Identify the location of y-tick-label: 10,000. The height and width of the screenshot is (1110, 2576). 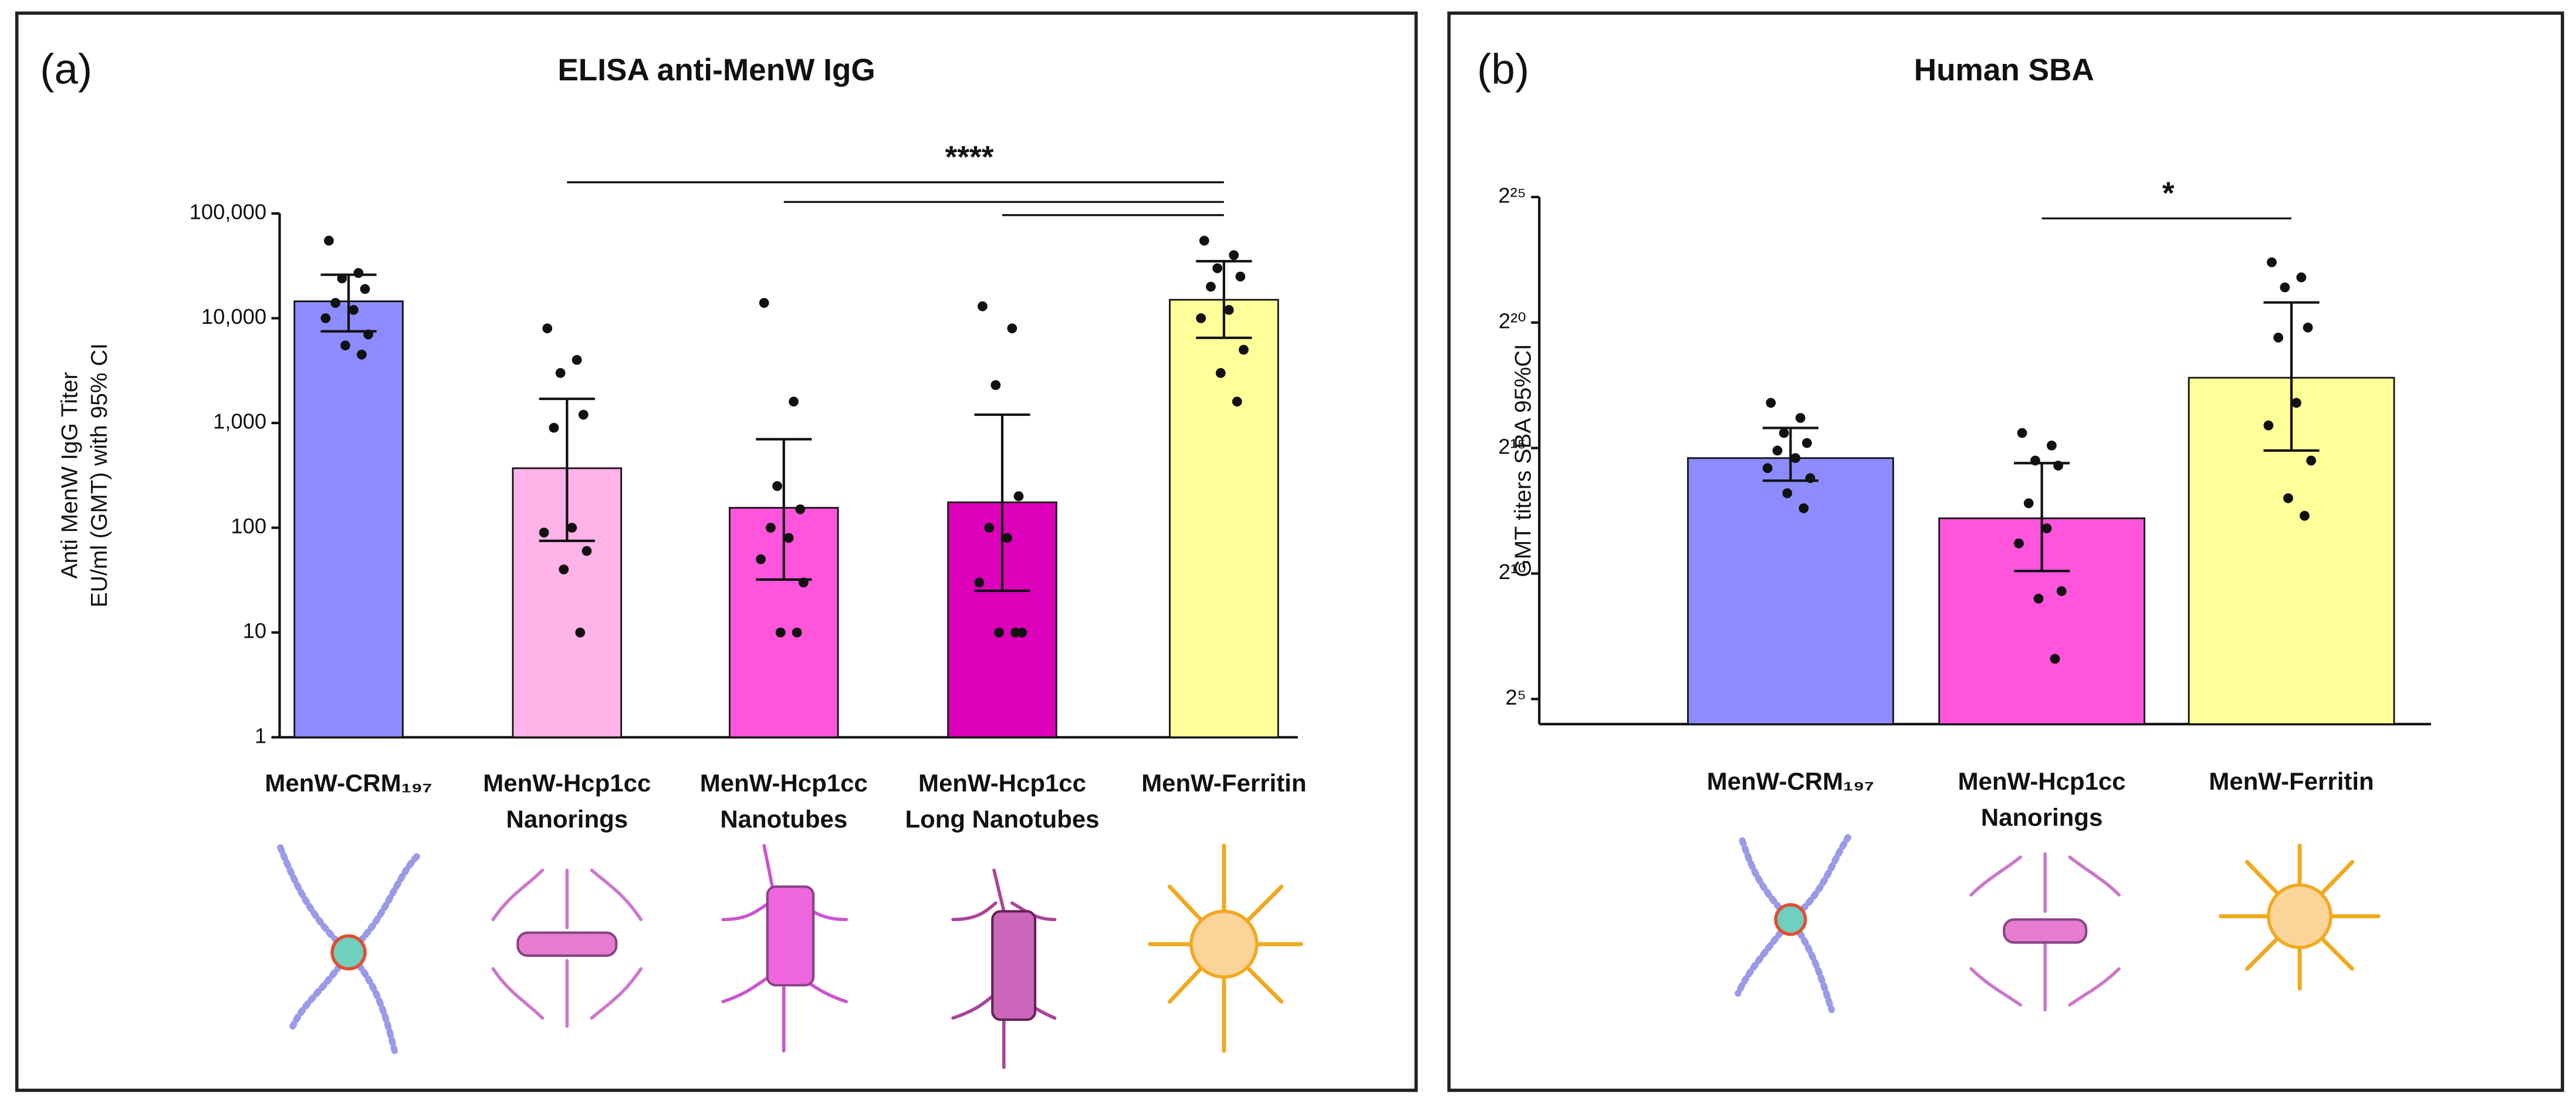
(233, 316).